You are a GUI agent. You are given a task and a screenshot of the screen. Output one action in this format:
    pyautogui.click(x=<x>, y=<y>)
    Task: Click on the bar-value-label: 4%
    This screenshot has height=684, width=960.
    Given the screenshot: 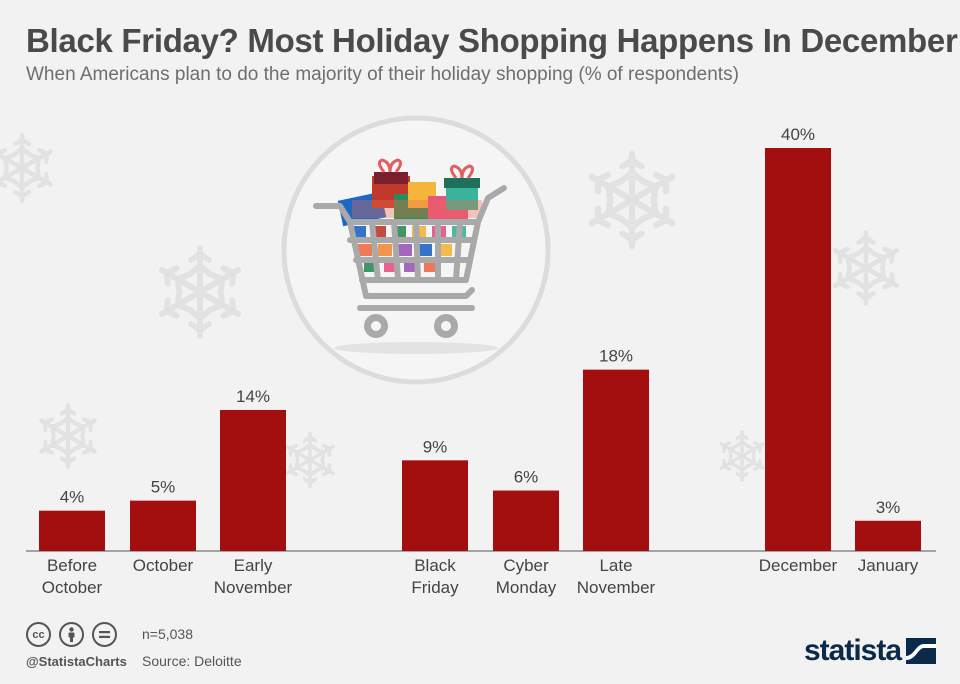 What is the action you would take?
    pyautogui.click(x=72, y=497)
    